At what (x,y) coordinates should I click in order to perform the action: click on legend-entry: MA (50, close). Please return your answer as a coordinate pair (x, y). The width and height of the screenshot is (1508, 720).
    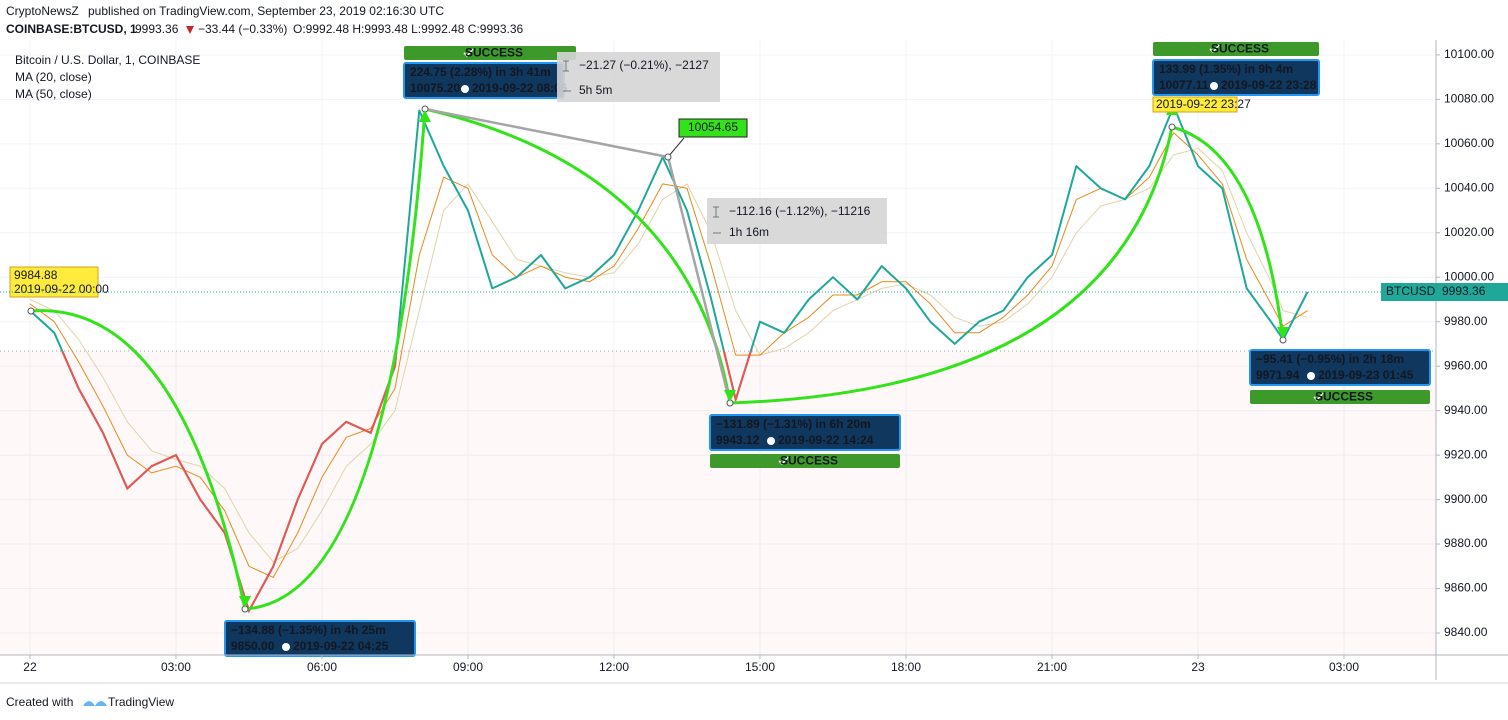
    Looking at the image, I should click on (53, 94).